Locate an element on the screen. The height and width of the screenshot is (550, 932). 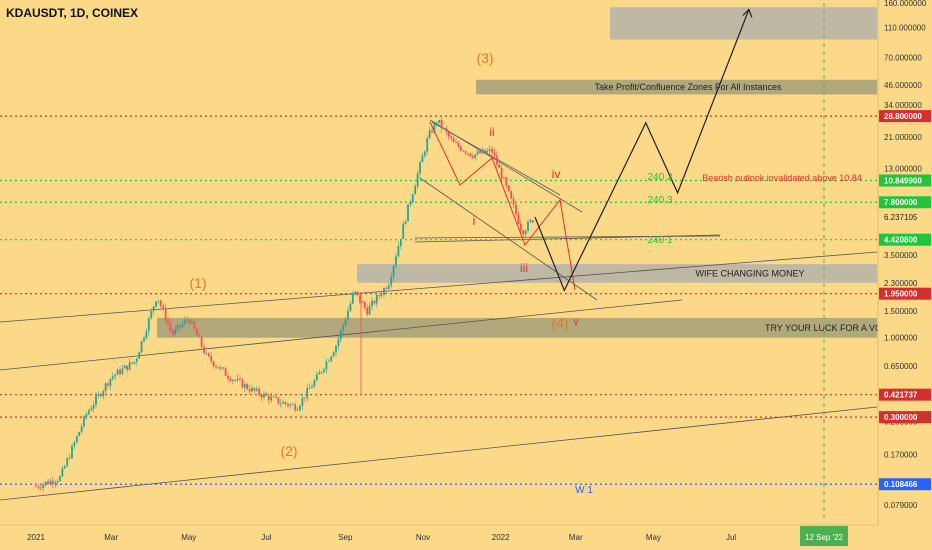
y-tick-label: 160.000000 is located at coordinates (905, 4).